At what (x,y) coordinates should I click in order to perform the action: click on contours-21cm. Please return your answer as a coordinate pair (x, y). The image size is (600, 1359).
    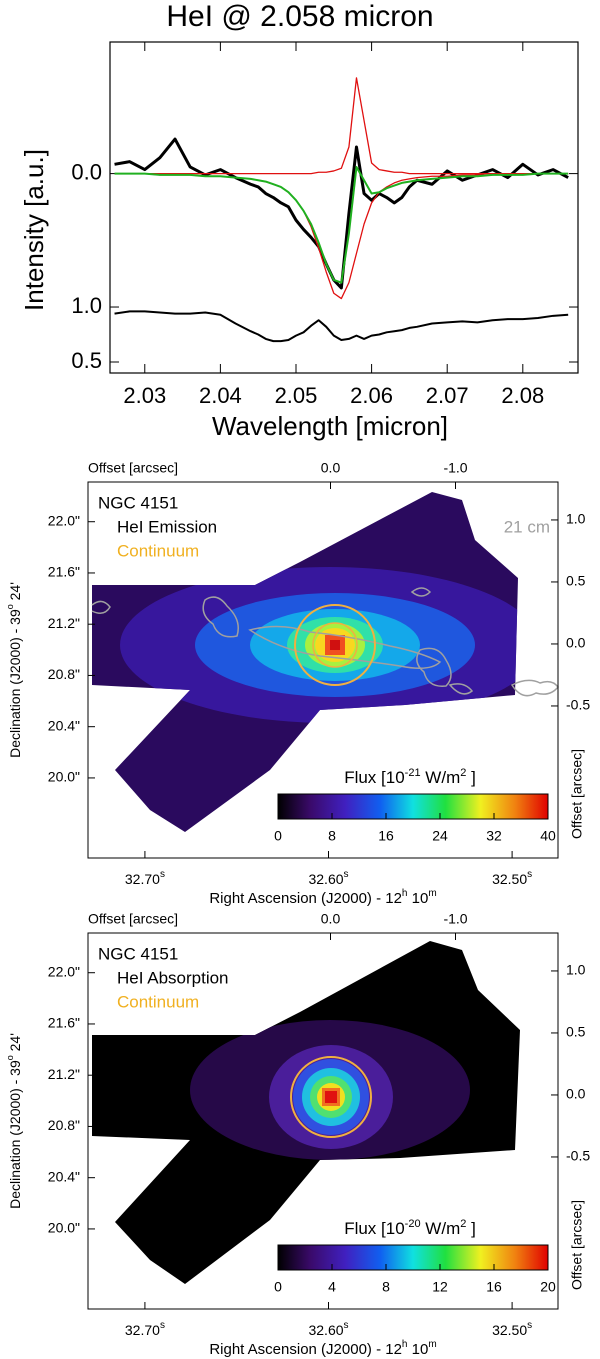
    Looking at the image, I should click on (325, 642).